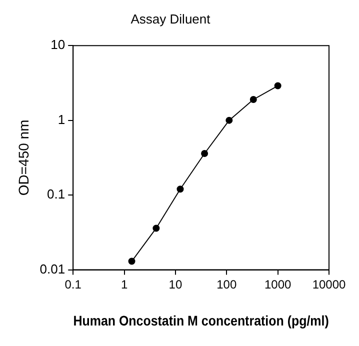 This screenshot has height=346, width=359. I want to click on y-axis-title: OD=450 nm, so click(23, 158).